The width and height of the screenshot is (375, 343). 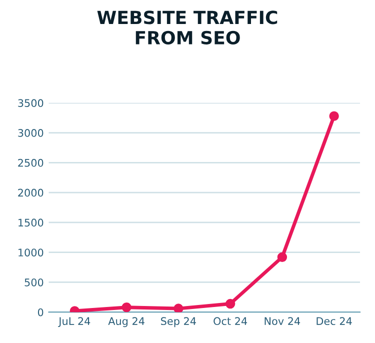 What do you see at coordinates (31, 103) in the screenshot?
I see `y-tick-label: 3500` at bounding box center [31, 103].